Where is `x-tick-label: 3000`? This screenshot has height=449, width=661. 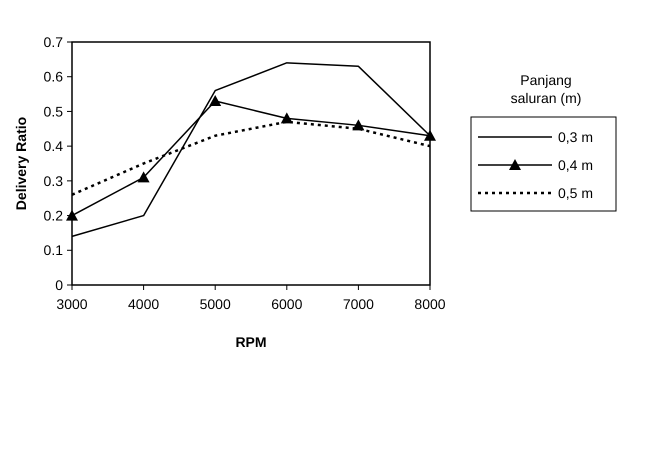 x-tick-label: 3000 is located at coordinates (72, 304).